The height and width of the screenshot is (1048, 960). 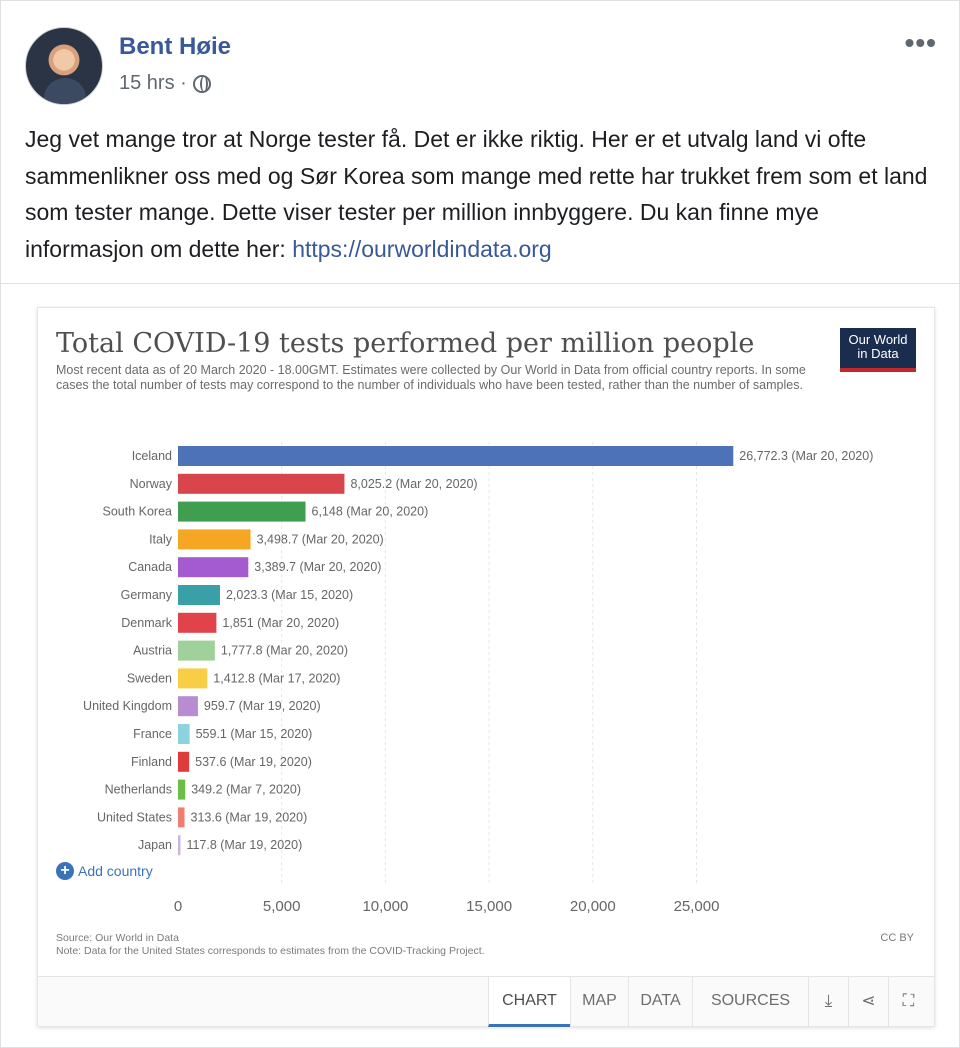 What do you see at coordinates (149, 678) in the screenshot?
I see `category-label: Sweden` at bounding box center [149, 678].